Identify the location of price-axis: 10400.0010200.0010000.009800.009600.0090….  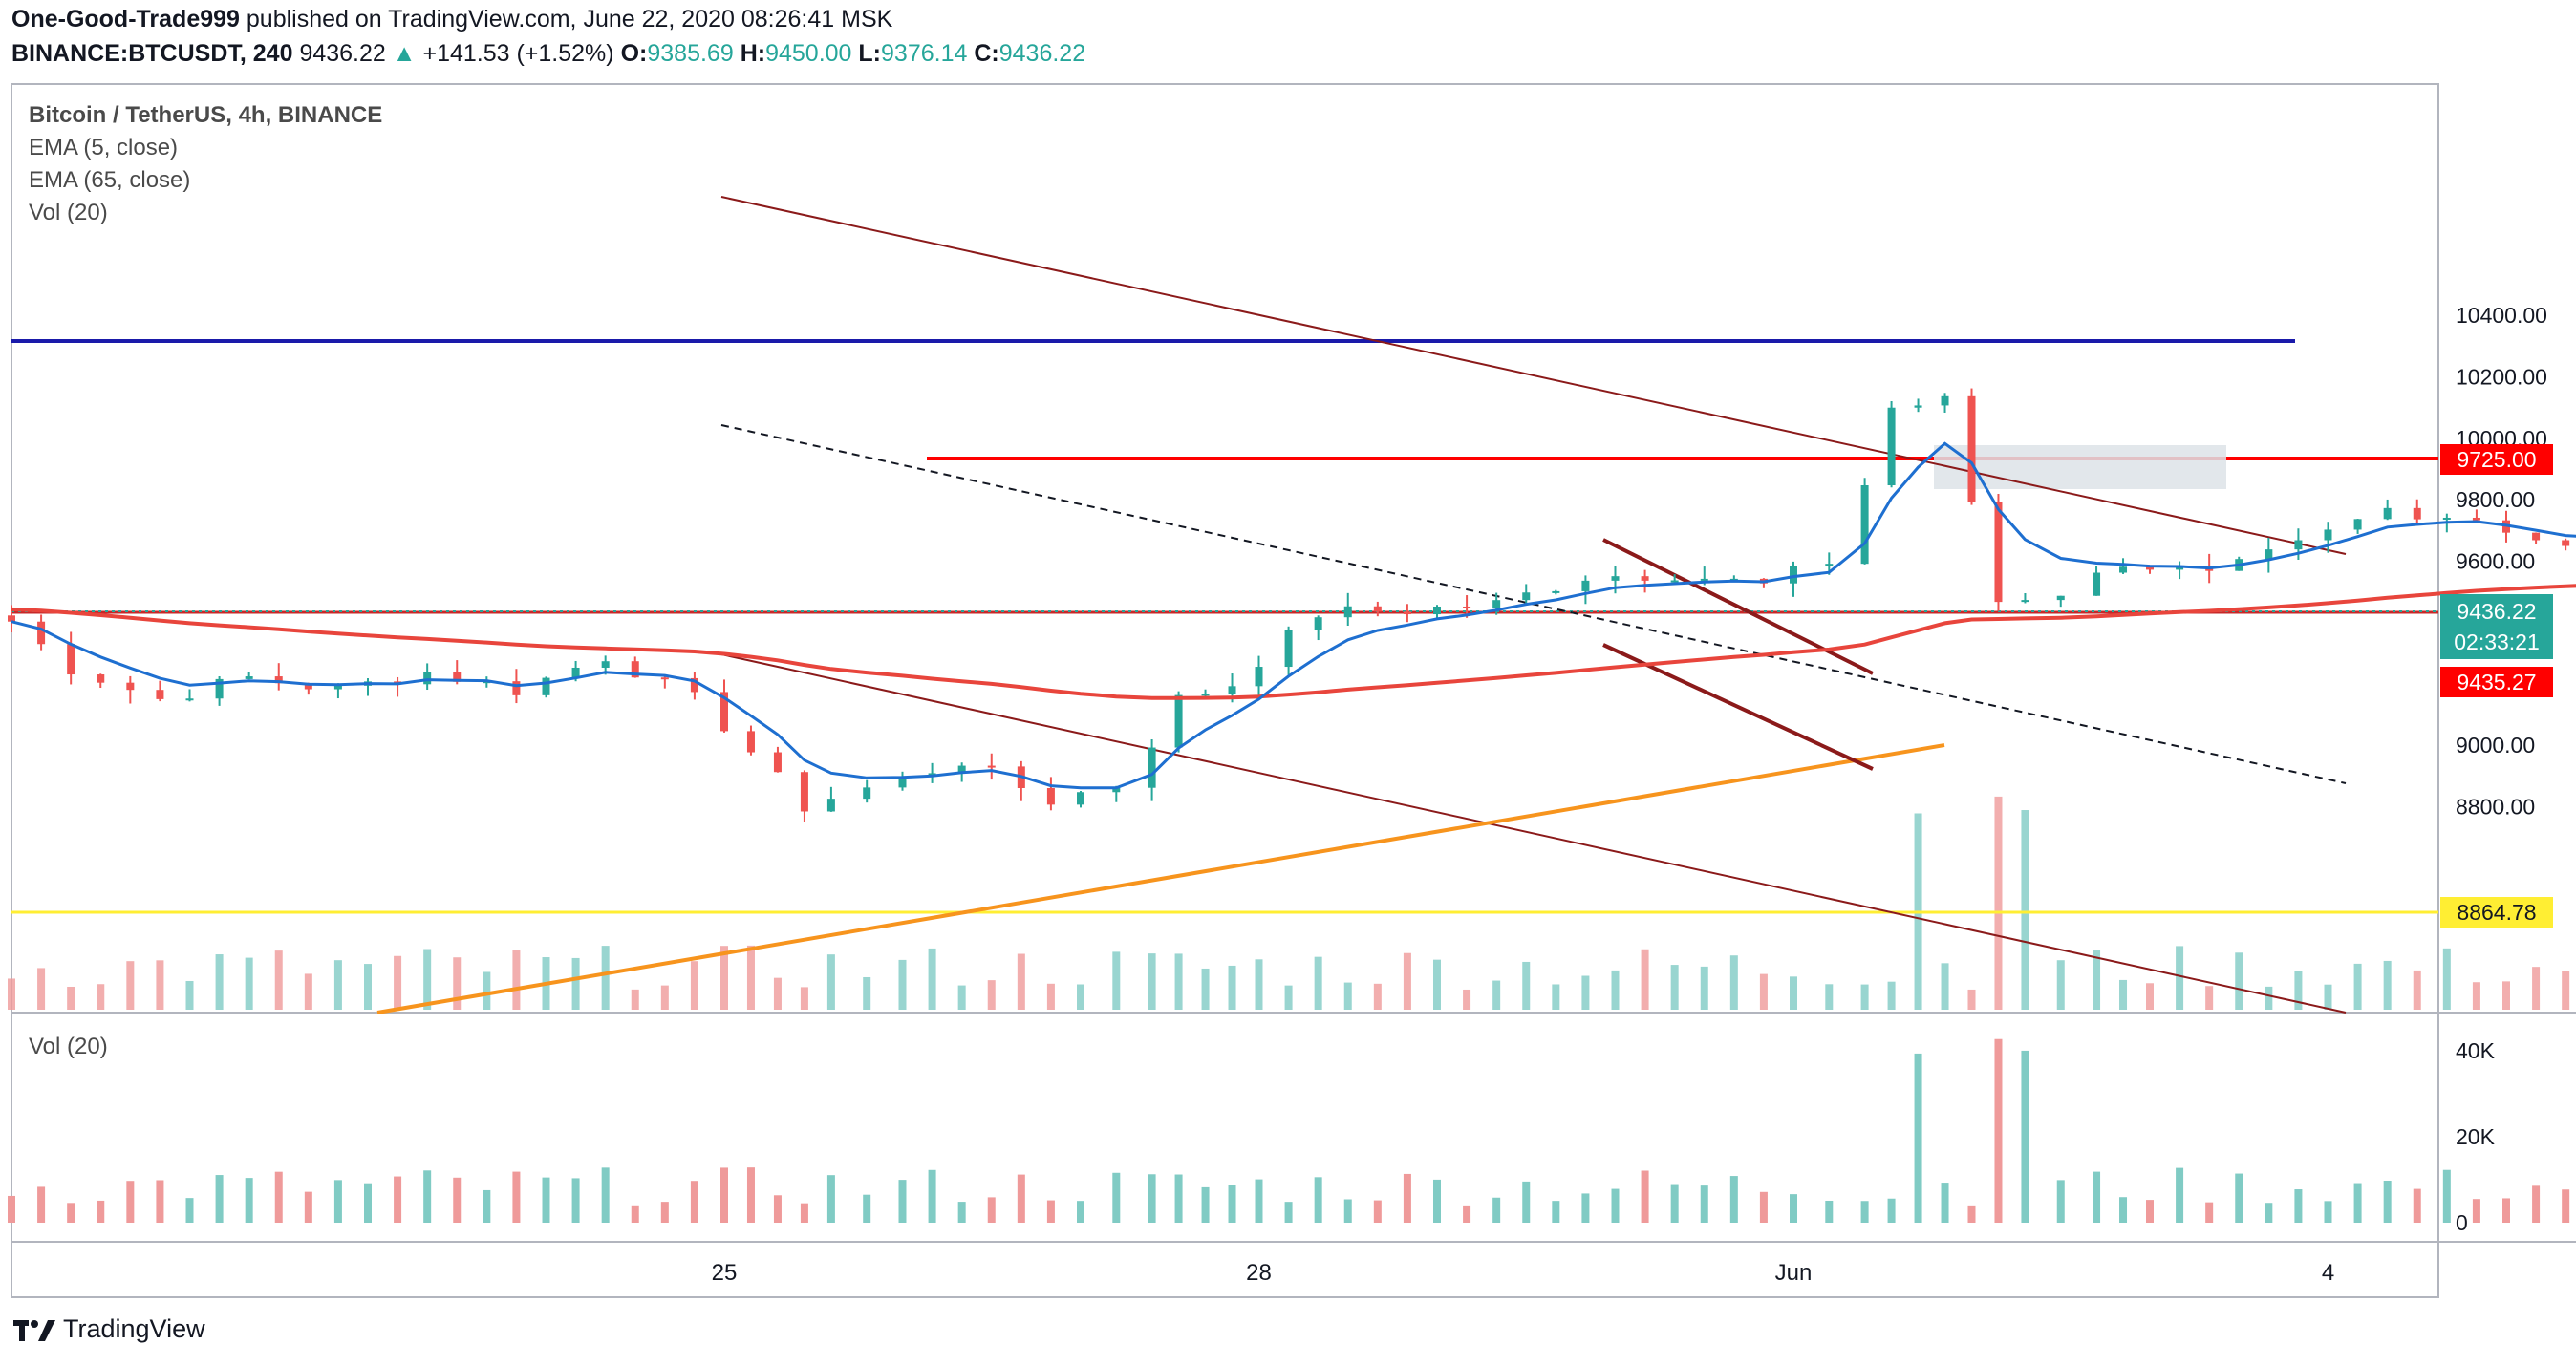
(2501, 561).